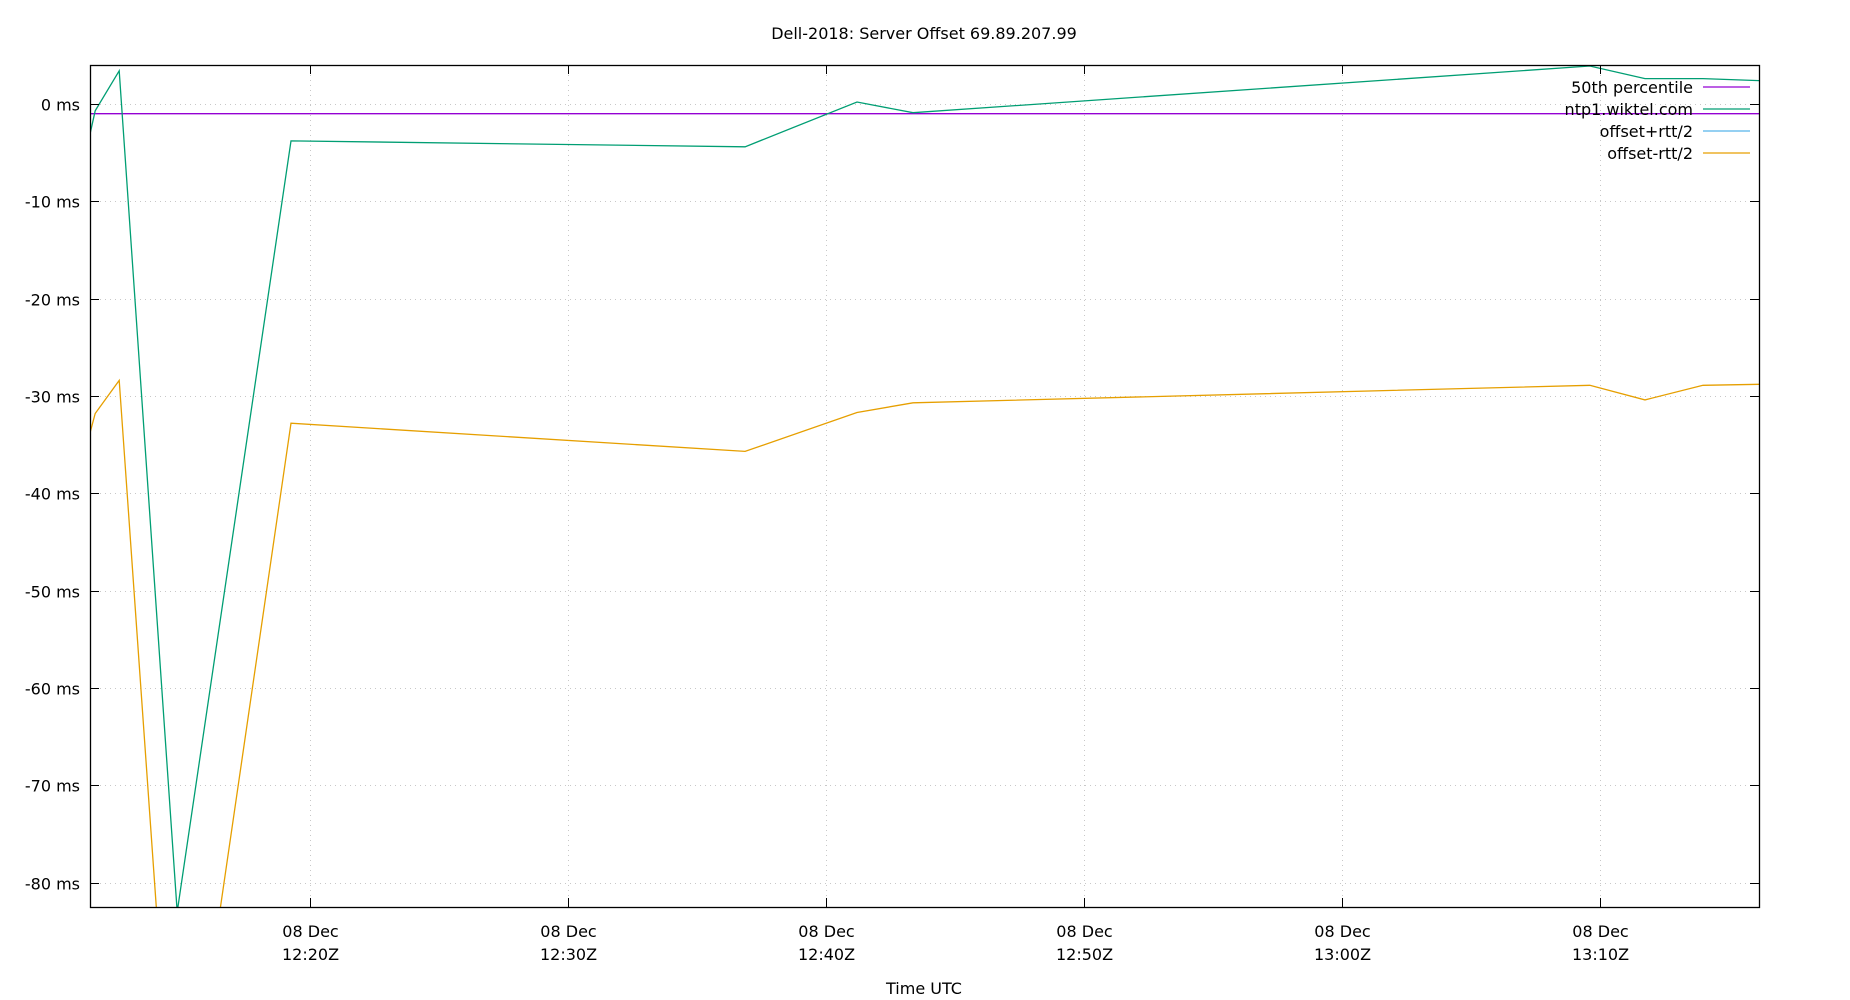 This screenshot has height=1000, width=1850. Describe the element at coordinates (568, 954) in the screenshot. I see `x-tick-label: 12:30Z` at that location.